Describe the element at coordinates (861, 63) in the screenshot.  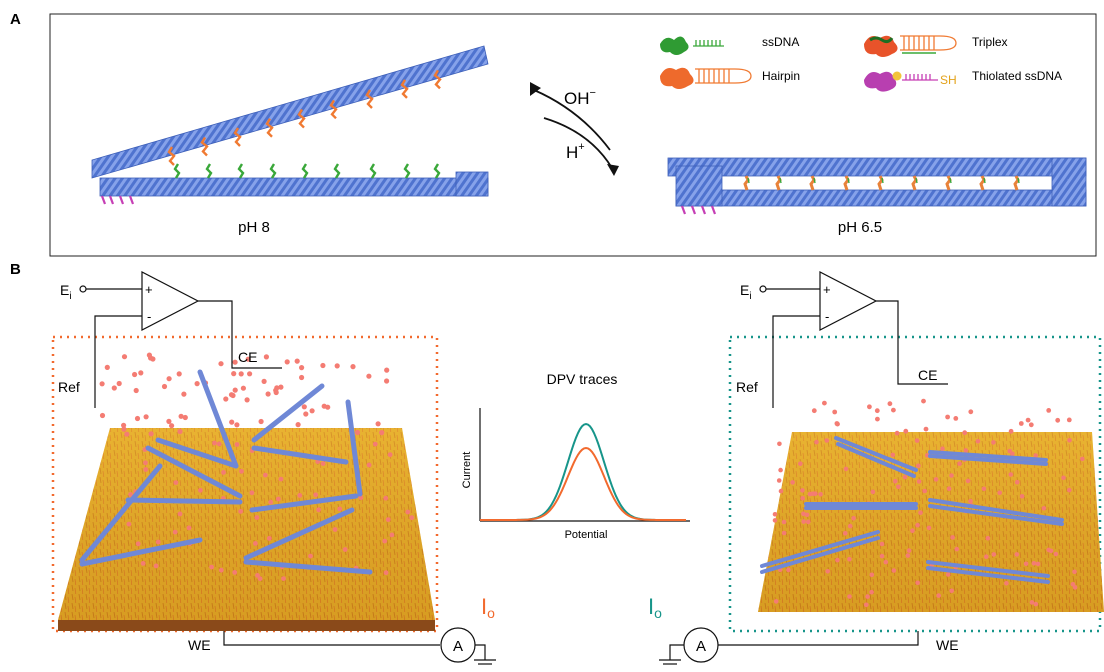
I see `legend: ssDNA Triplex Hairpin` at that location.